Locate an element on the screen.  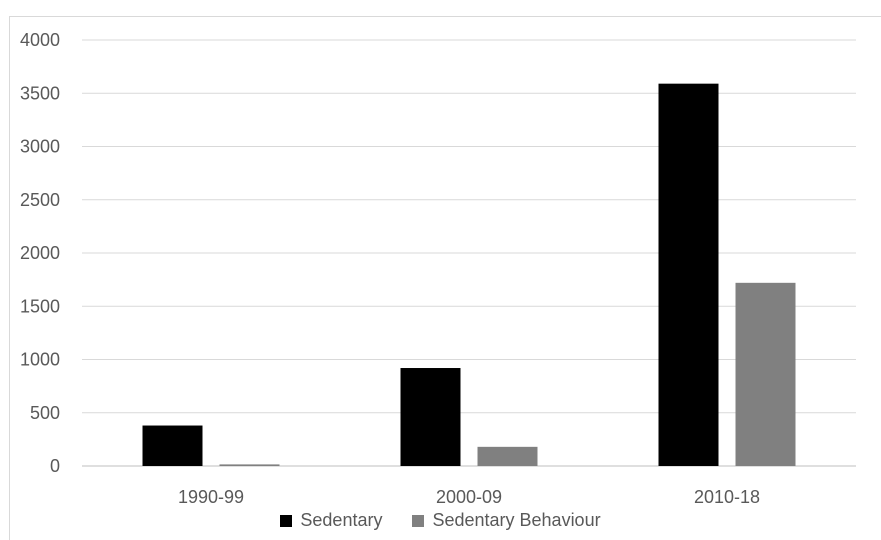
y-tick-label: 2000 is located at coordinates (40, 253).